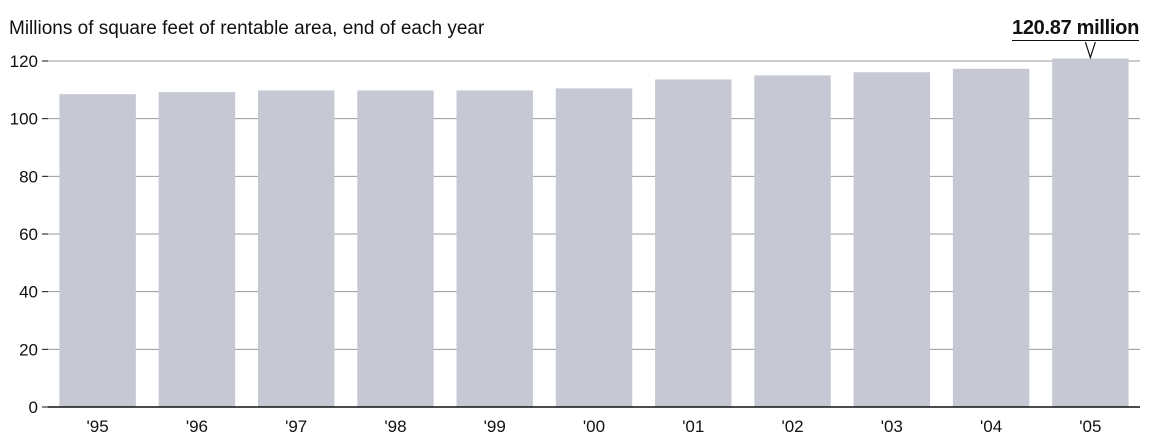 This screenshot has width=1157, height=433. Describe the element at coordinates (693, 425) in the screenshot. I see `x-tick-label: '01` at that location.